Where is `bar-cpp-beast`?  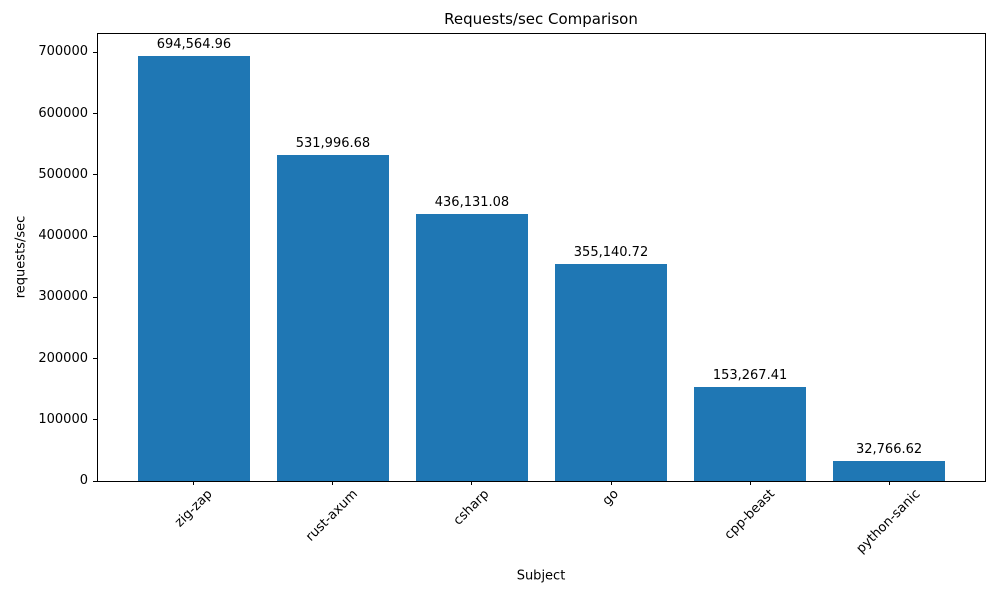 bar-cpp-beast is located at coordinates (750, 434).